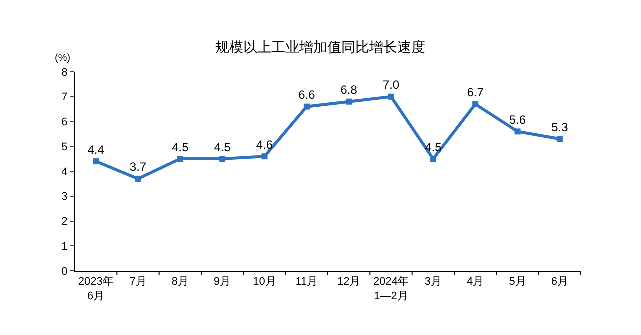  I want to click on y-tick-label: 5, so click(65, 147).